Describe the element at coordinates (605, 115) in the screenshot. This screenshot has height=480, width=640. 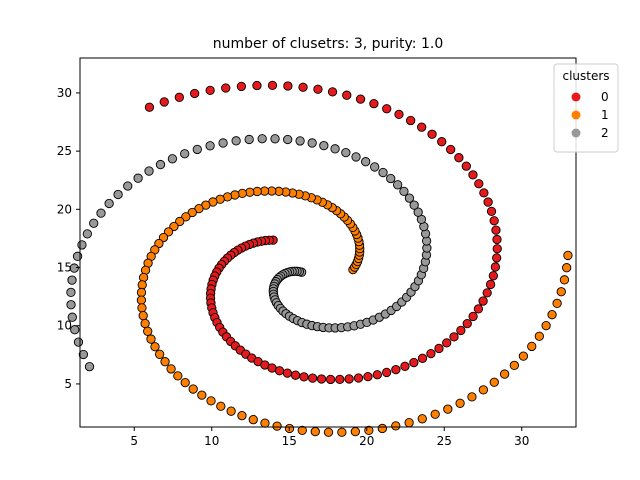
I see `legend-label-1: 1` at that location.